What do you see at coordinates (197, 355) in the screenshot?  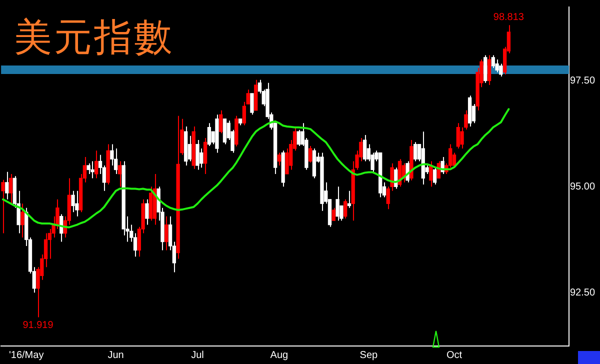 I see `x-tick-label: Jul` at bounding box center [197, 355].